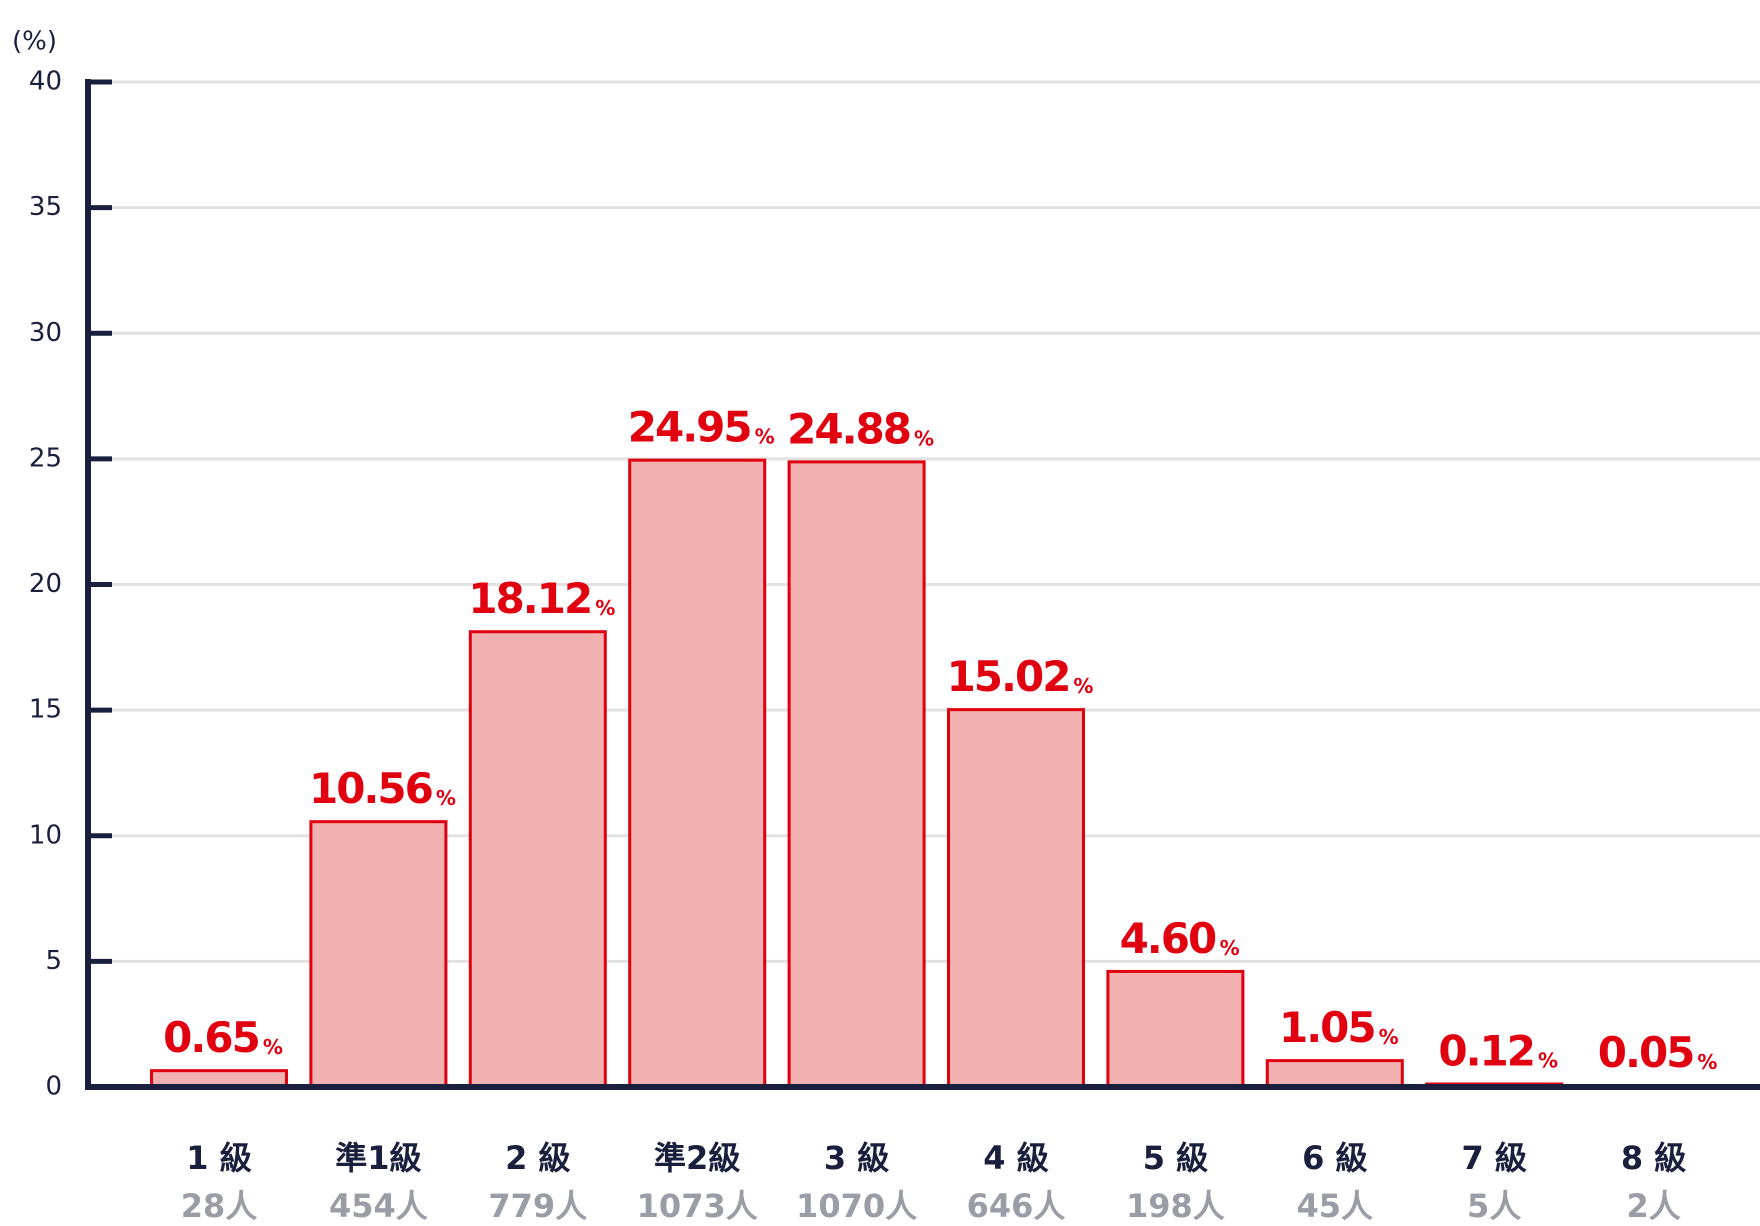 The height and width of the screenshot is (1226, 1760). What do you see at coordinates (45, 710) in the screenshot?
I see `y-tick-label: 15` at bounding box center [45, 710].